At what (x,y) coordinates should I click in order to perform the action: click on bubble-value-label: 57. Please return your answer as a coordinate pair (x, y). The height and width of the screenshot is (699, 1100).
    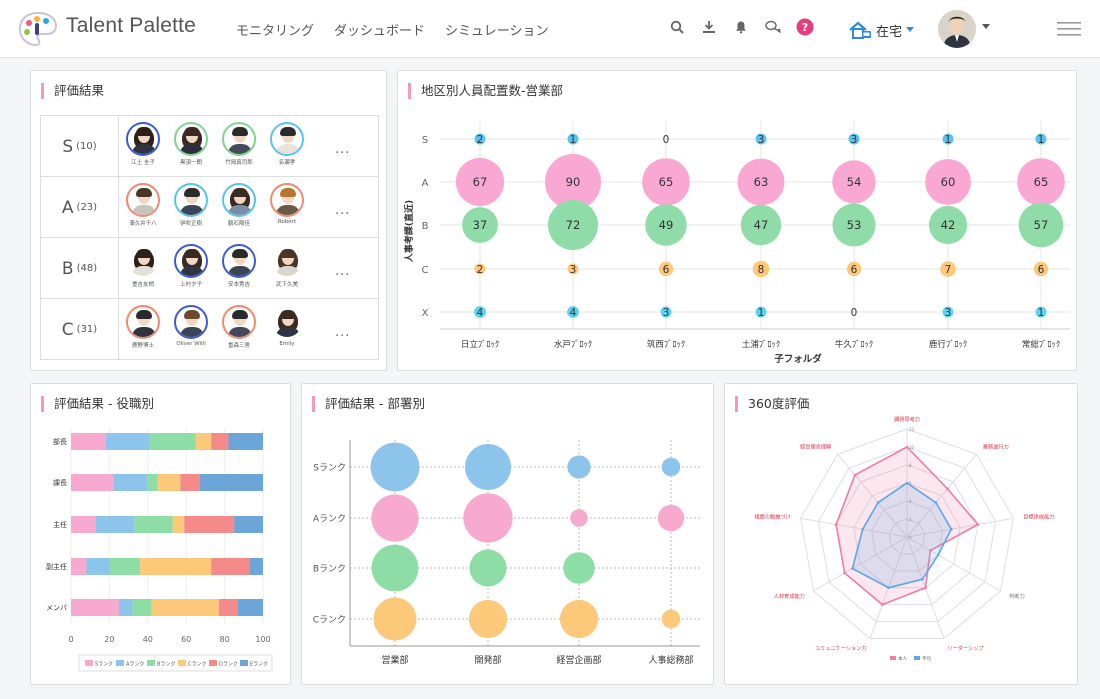
    Looking at the image, I should click on (1041, 225).